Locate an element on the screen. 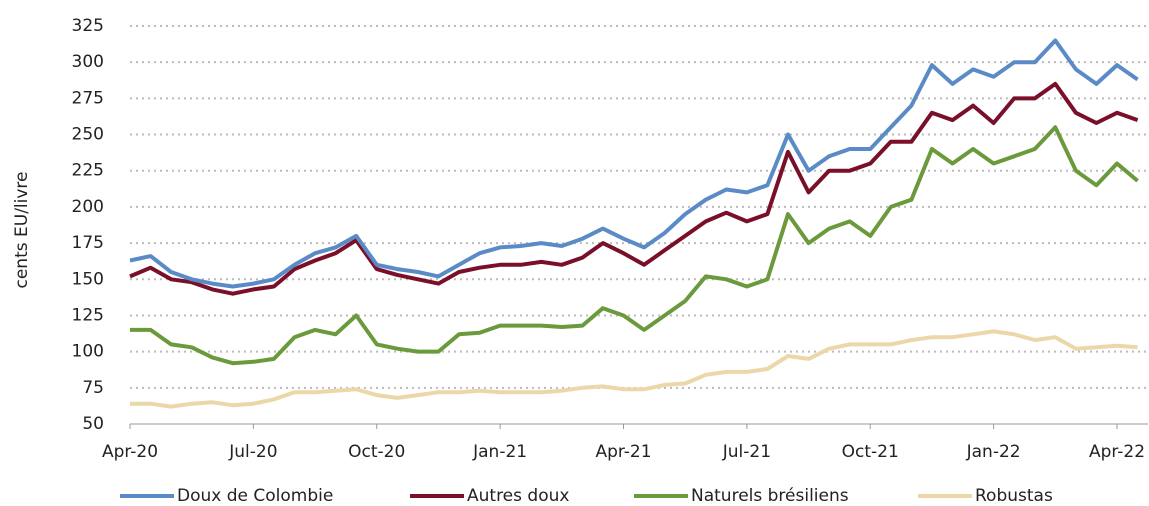 Image resolution: width=1149 pixels, height=506 pixels. y-axis-label: cents EU/livre is located at coordinates (22, 230).